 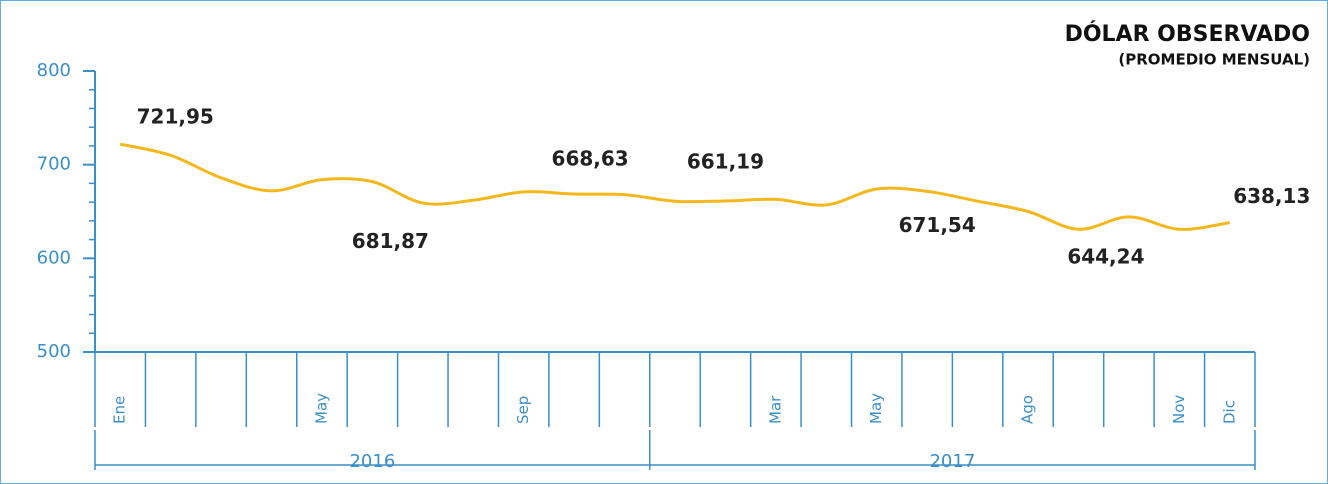 What do you see at coordinates (54, 257) in the screenshot?
I see `y-tick-label: 600` at bounding box center [54, 257].